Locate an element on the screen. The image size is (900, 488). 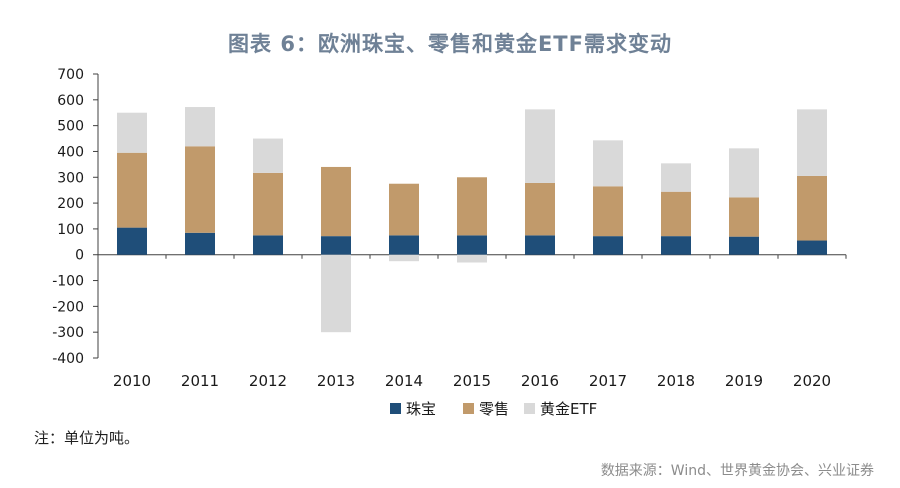
legend: 珠宝 零售 黄金ETF is located at coordinates (493, 409).